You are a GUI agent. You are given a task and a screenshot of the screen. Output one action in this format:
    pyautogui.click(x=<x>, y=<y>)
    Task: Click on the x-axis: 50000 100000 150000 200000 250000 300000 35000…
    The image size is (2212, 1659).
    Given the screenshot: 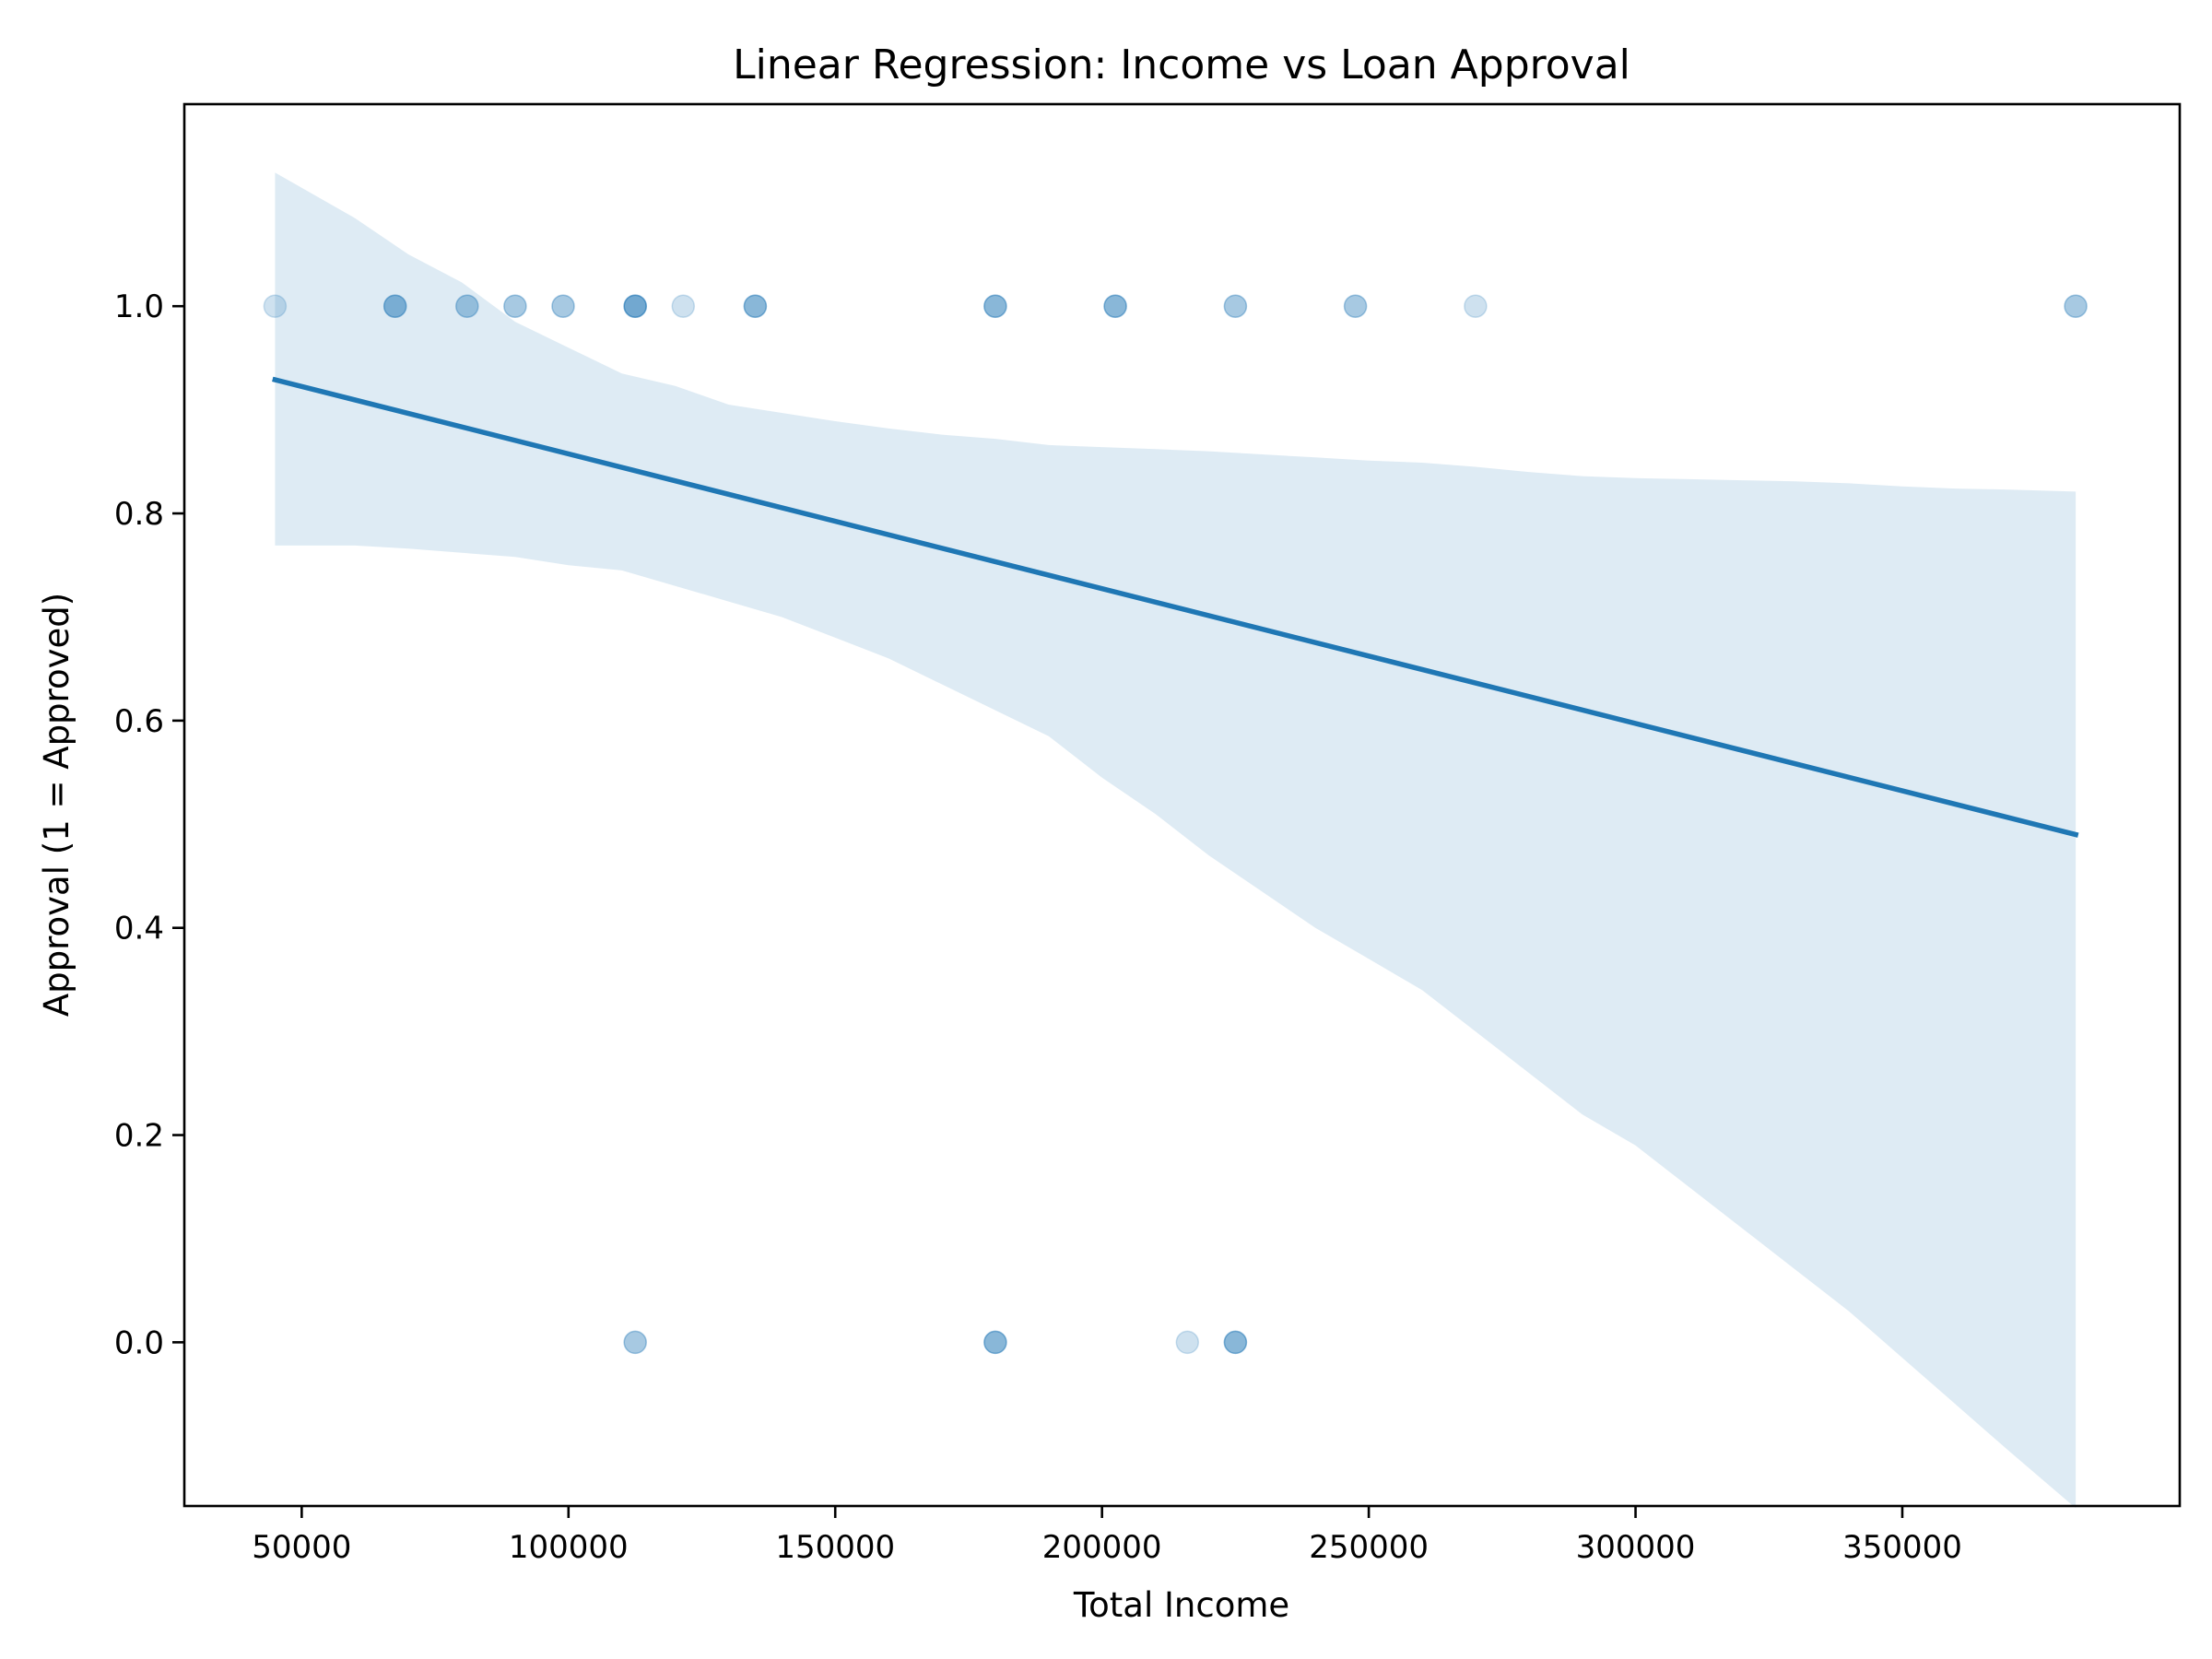 What is the action you would take?
    pyautogui.click(x=1107, y=1536)
    